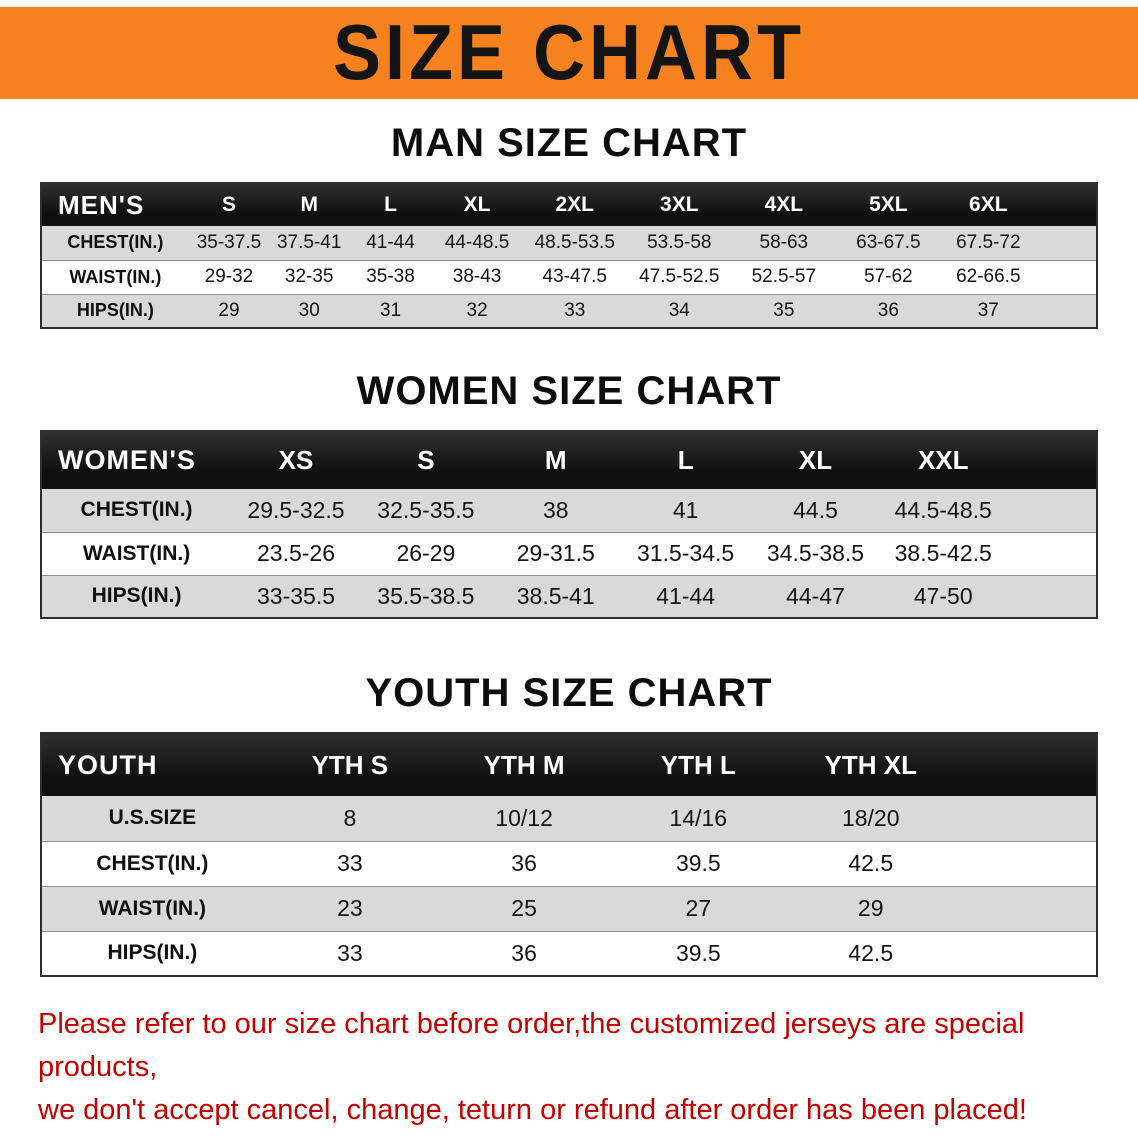  What do you see at coordinates (943, 509) in the screenshot?
I see `size-value: 44.5-48.5` at bounding box center [943, 509].